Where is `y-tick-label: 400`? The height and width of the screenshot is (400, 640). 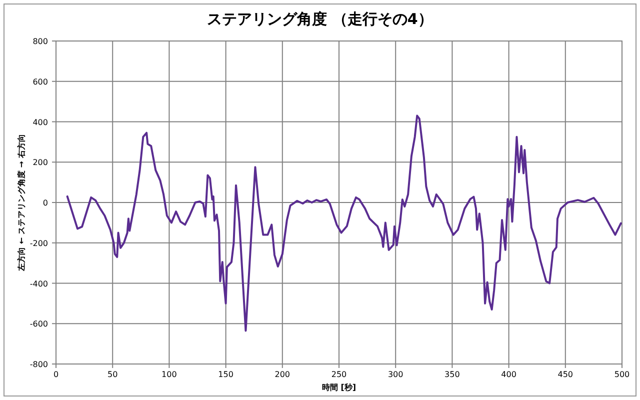 y-tick-label: 400 is located at coordinates (40, 122).